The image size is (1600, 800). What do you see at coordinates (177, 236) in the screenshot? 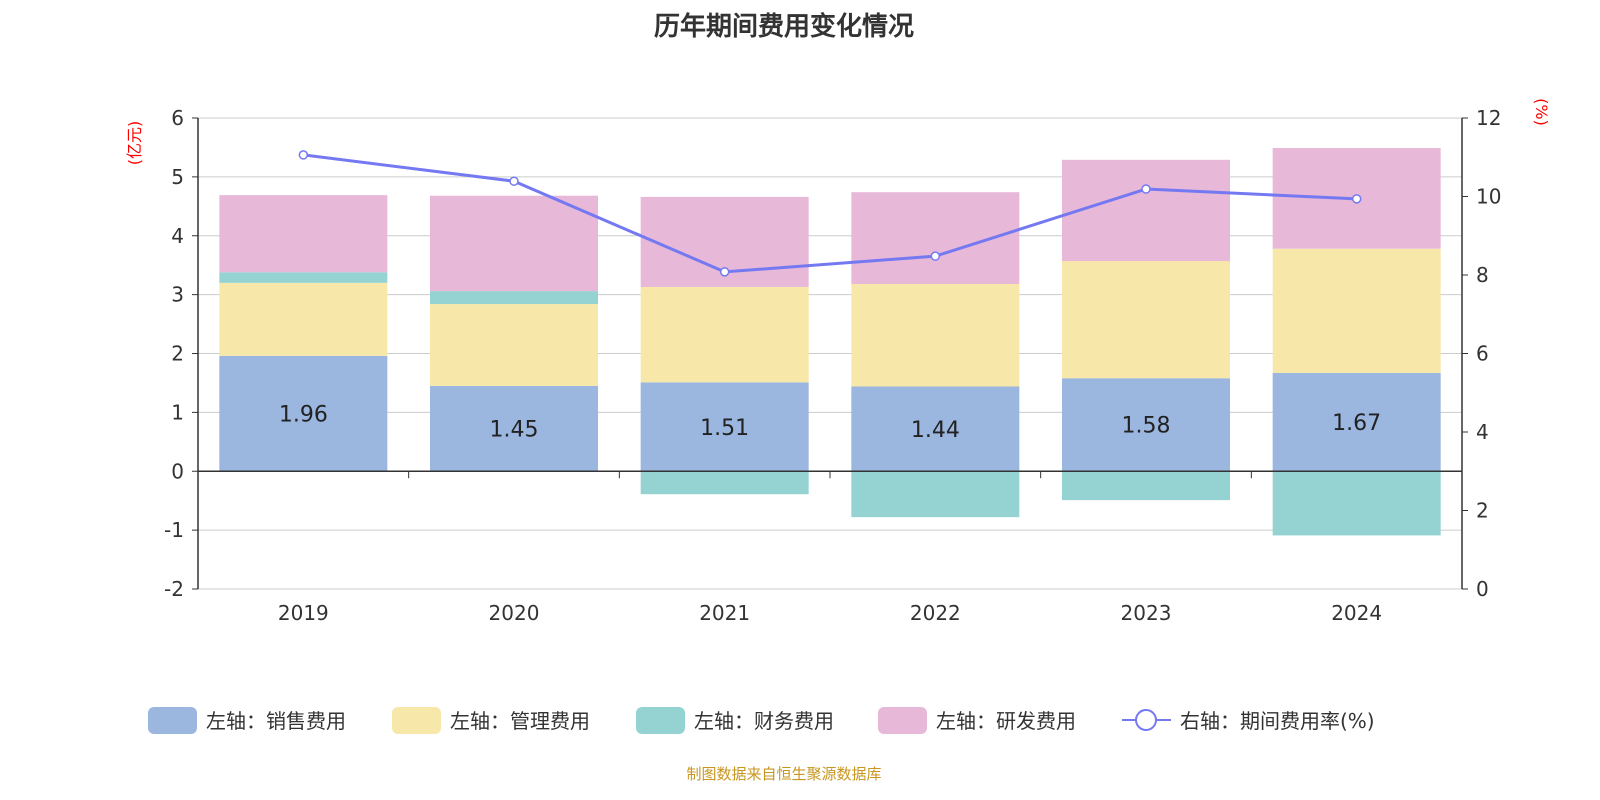
I see `left-tick-label: 4` at bounding box center [177, 236].